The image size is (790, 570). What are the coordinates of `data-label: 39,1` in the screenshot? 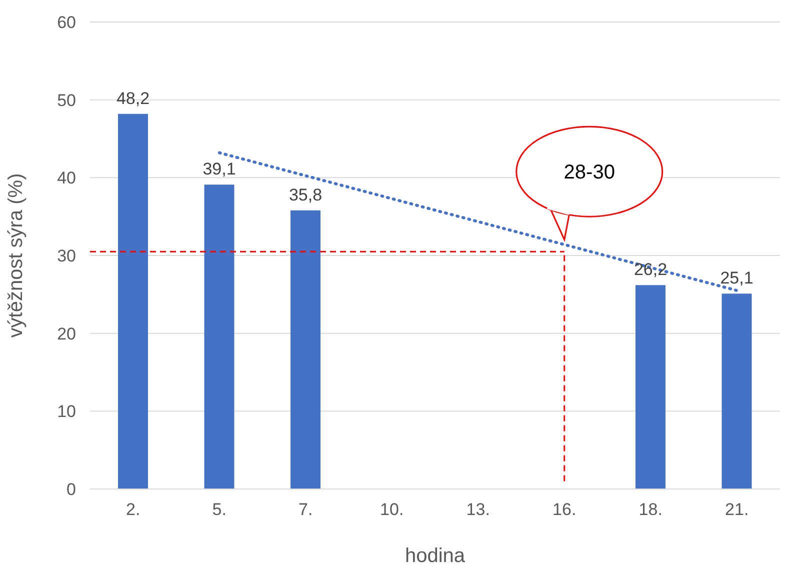 It's located at (219, 169).